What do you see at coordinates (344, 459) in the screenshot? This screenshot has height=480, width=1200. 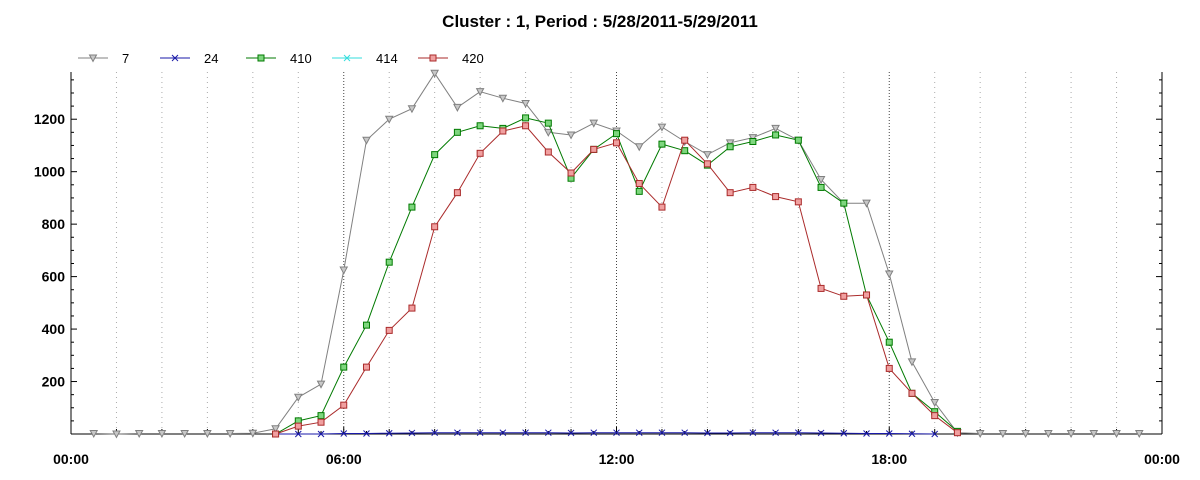 I see `x-tick-label: 06:00` at bounding box center [344, 459].